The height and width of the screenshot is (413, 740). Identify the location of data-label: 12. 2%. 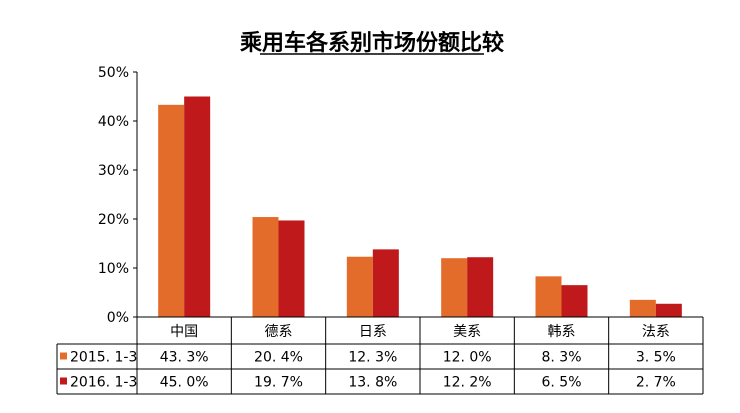
(467, 383).